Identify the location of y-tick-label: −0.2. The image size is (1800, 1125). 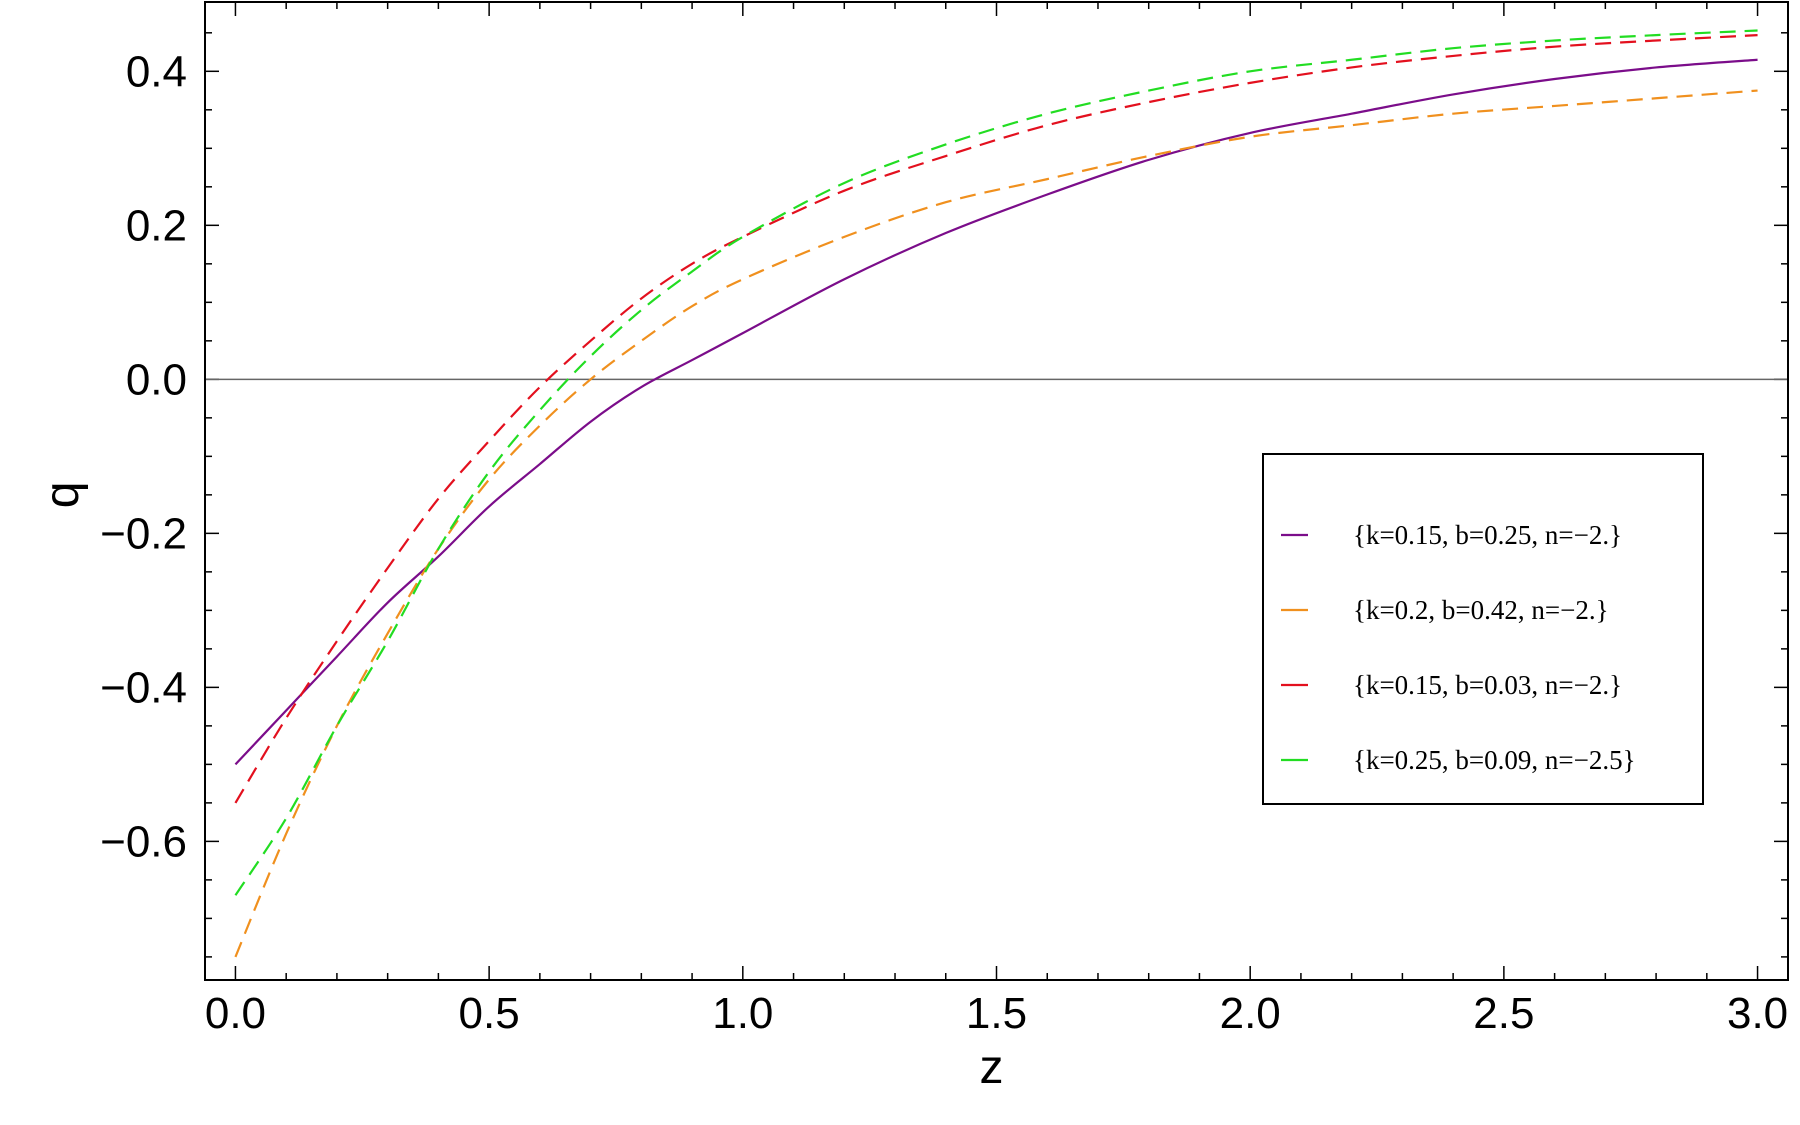
(143, 533).